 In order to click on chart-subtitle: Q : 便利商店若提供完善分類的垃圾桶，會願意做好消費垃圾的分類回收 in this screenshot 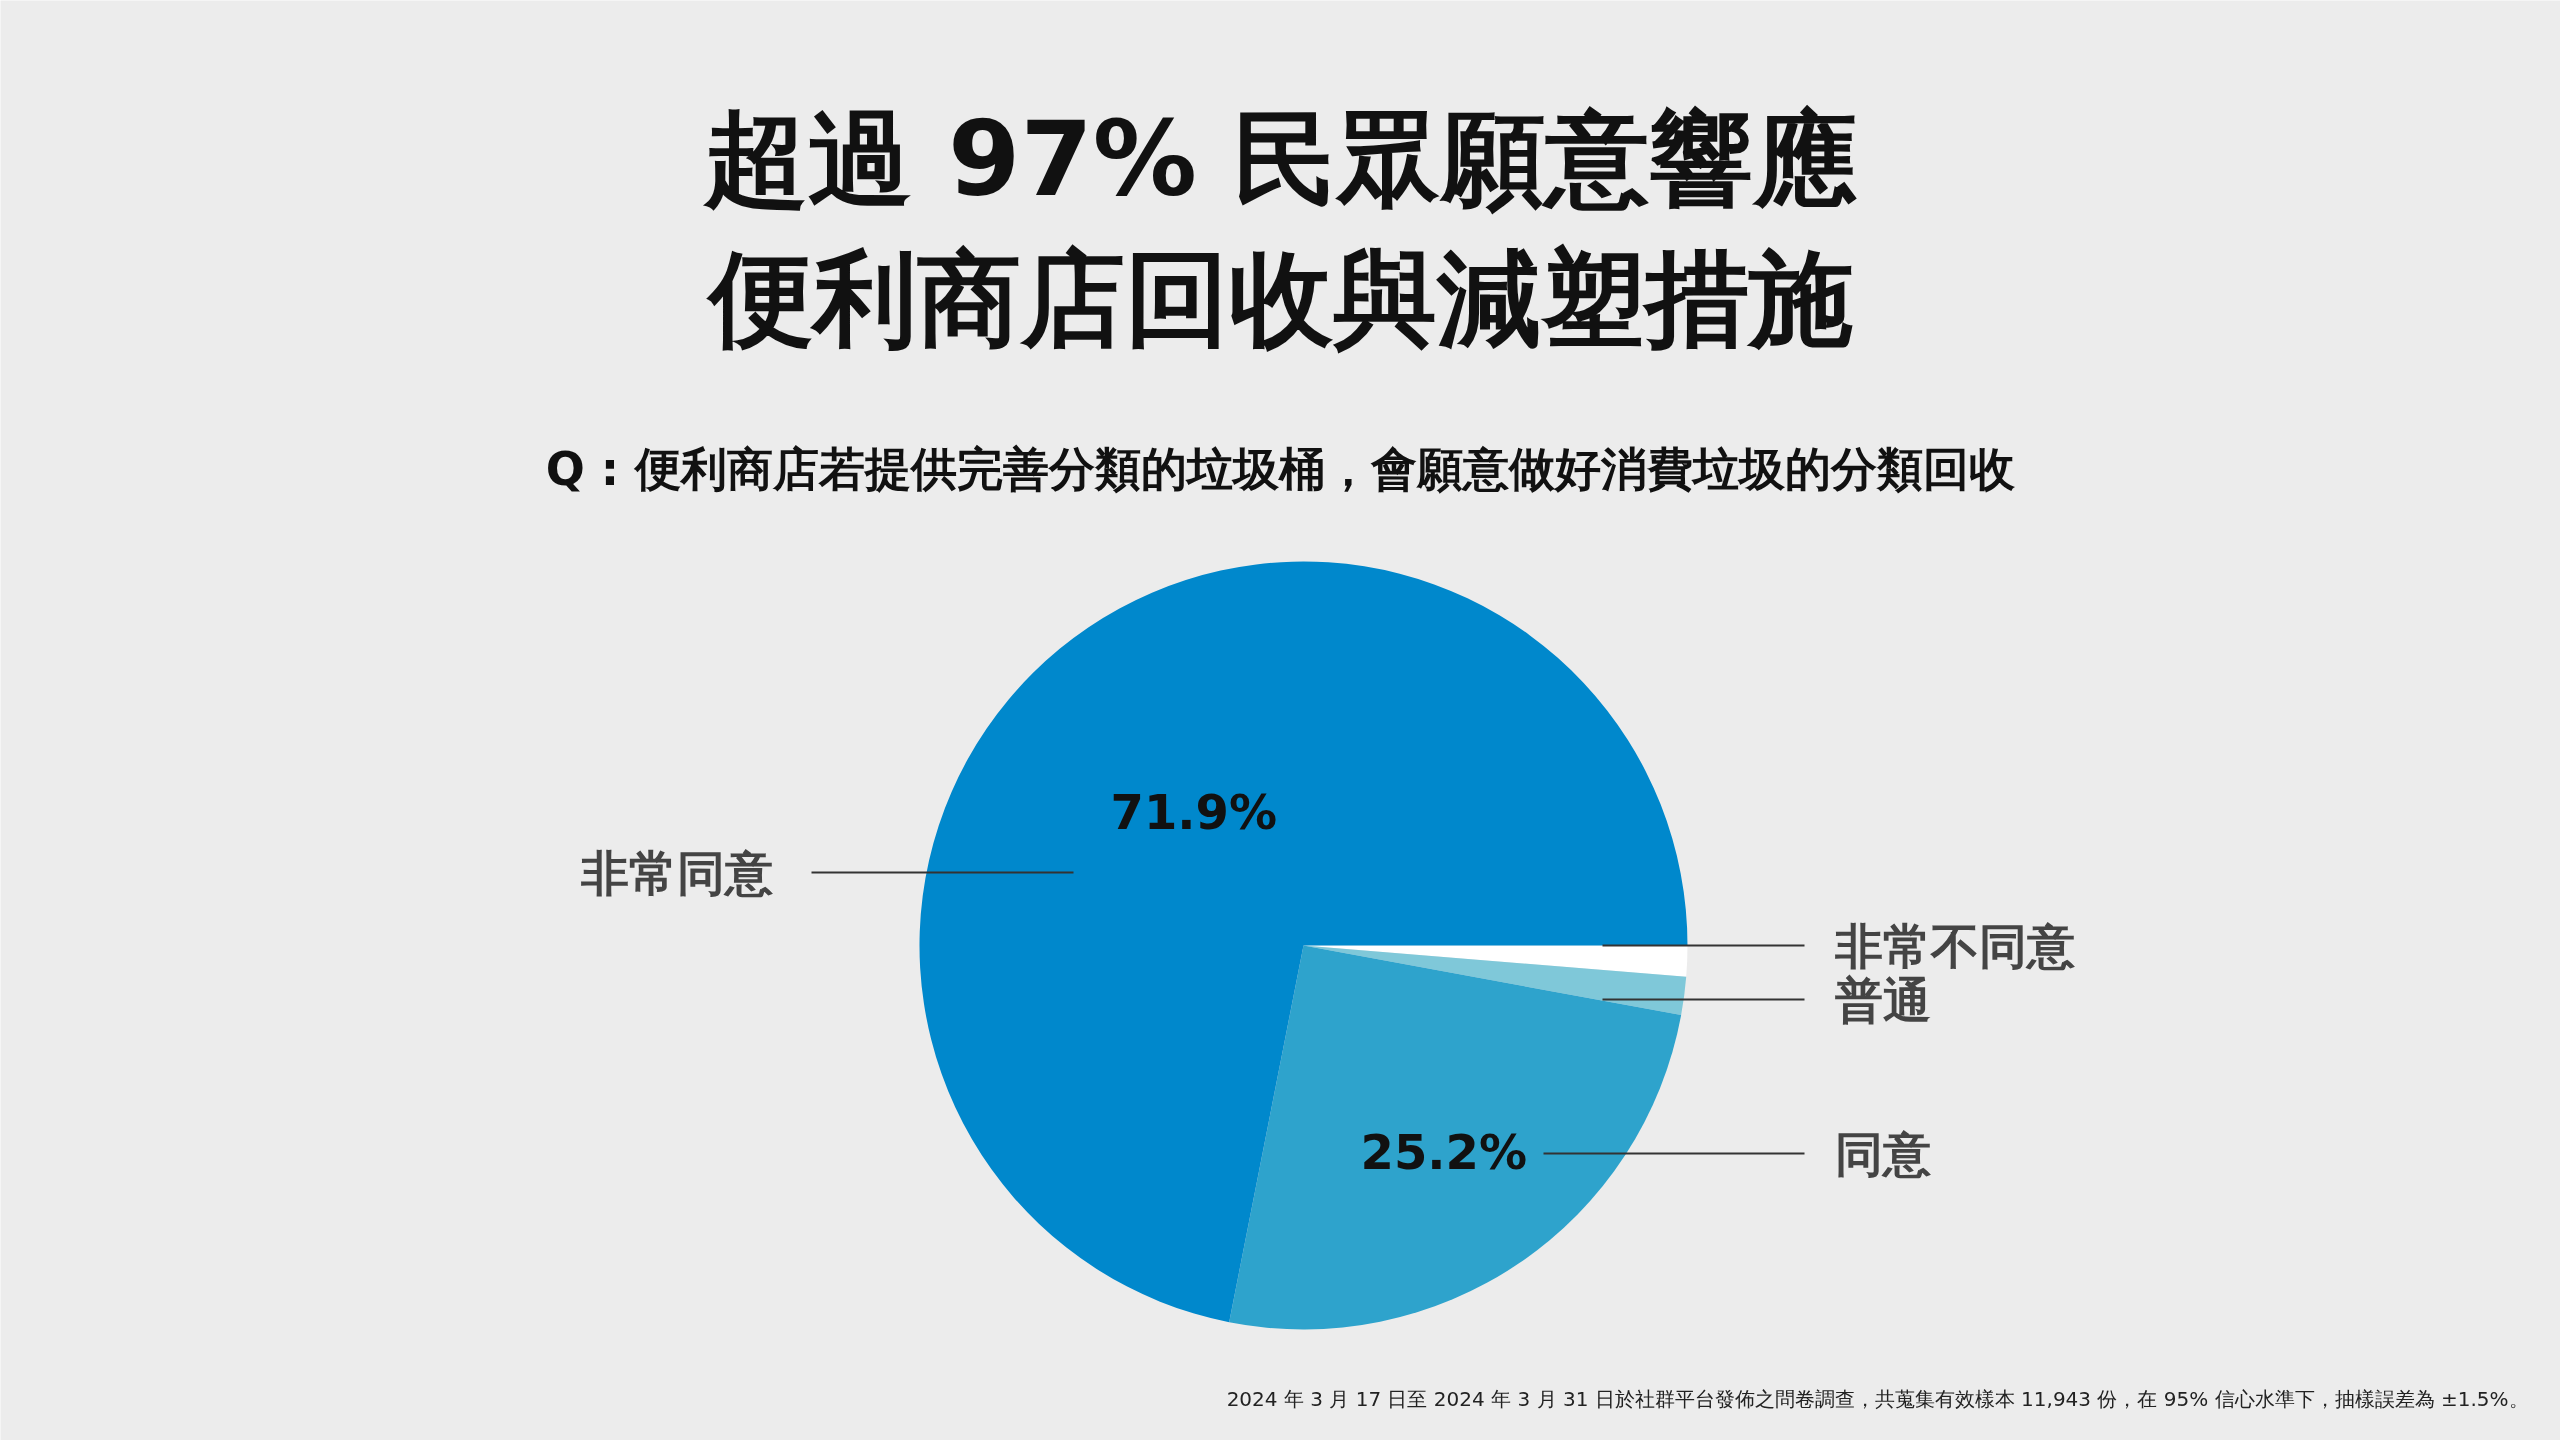, I will do `click(1281, 468)`.